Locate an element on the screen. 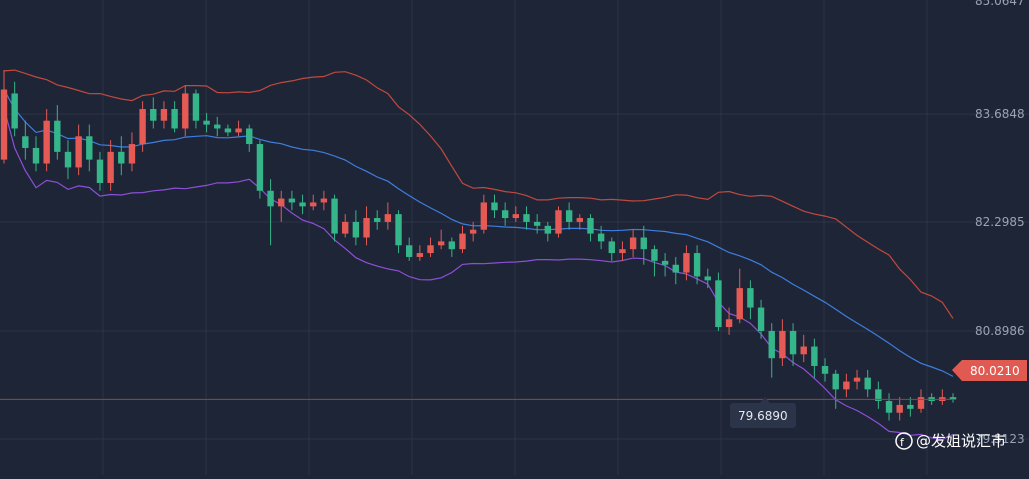 The width and height of the screenshot is (1029, 479). price-tick: 82.2985 is located at coordinates (1000, 222).